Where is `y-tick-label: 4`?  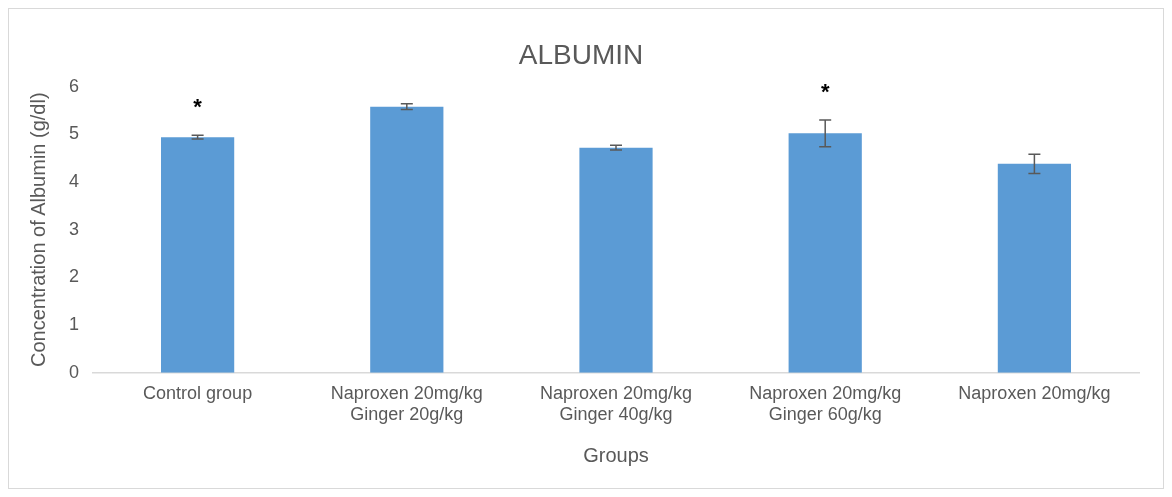 y-tick-label: 4 is located at coordinates (74, 180).